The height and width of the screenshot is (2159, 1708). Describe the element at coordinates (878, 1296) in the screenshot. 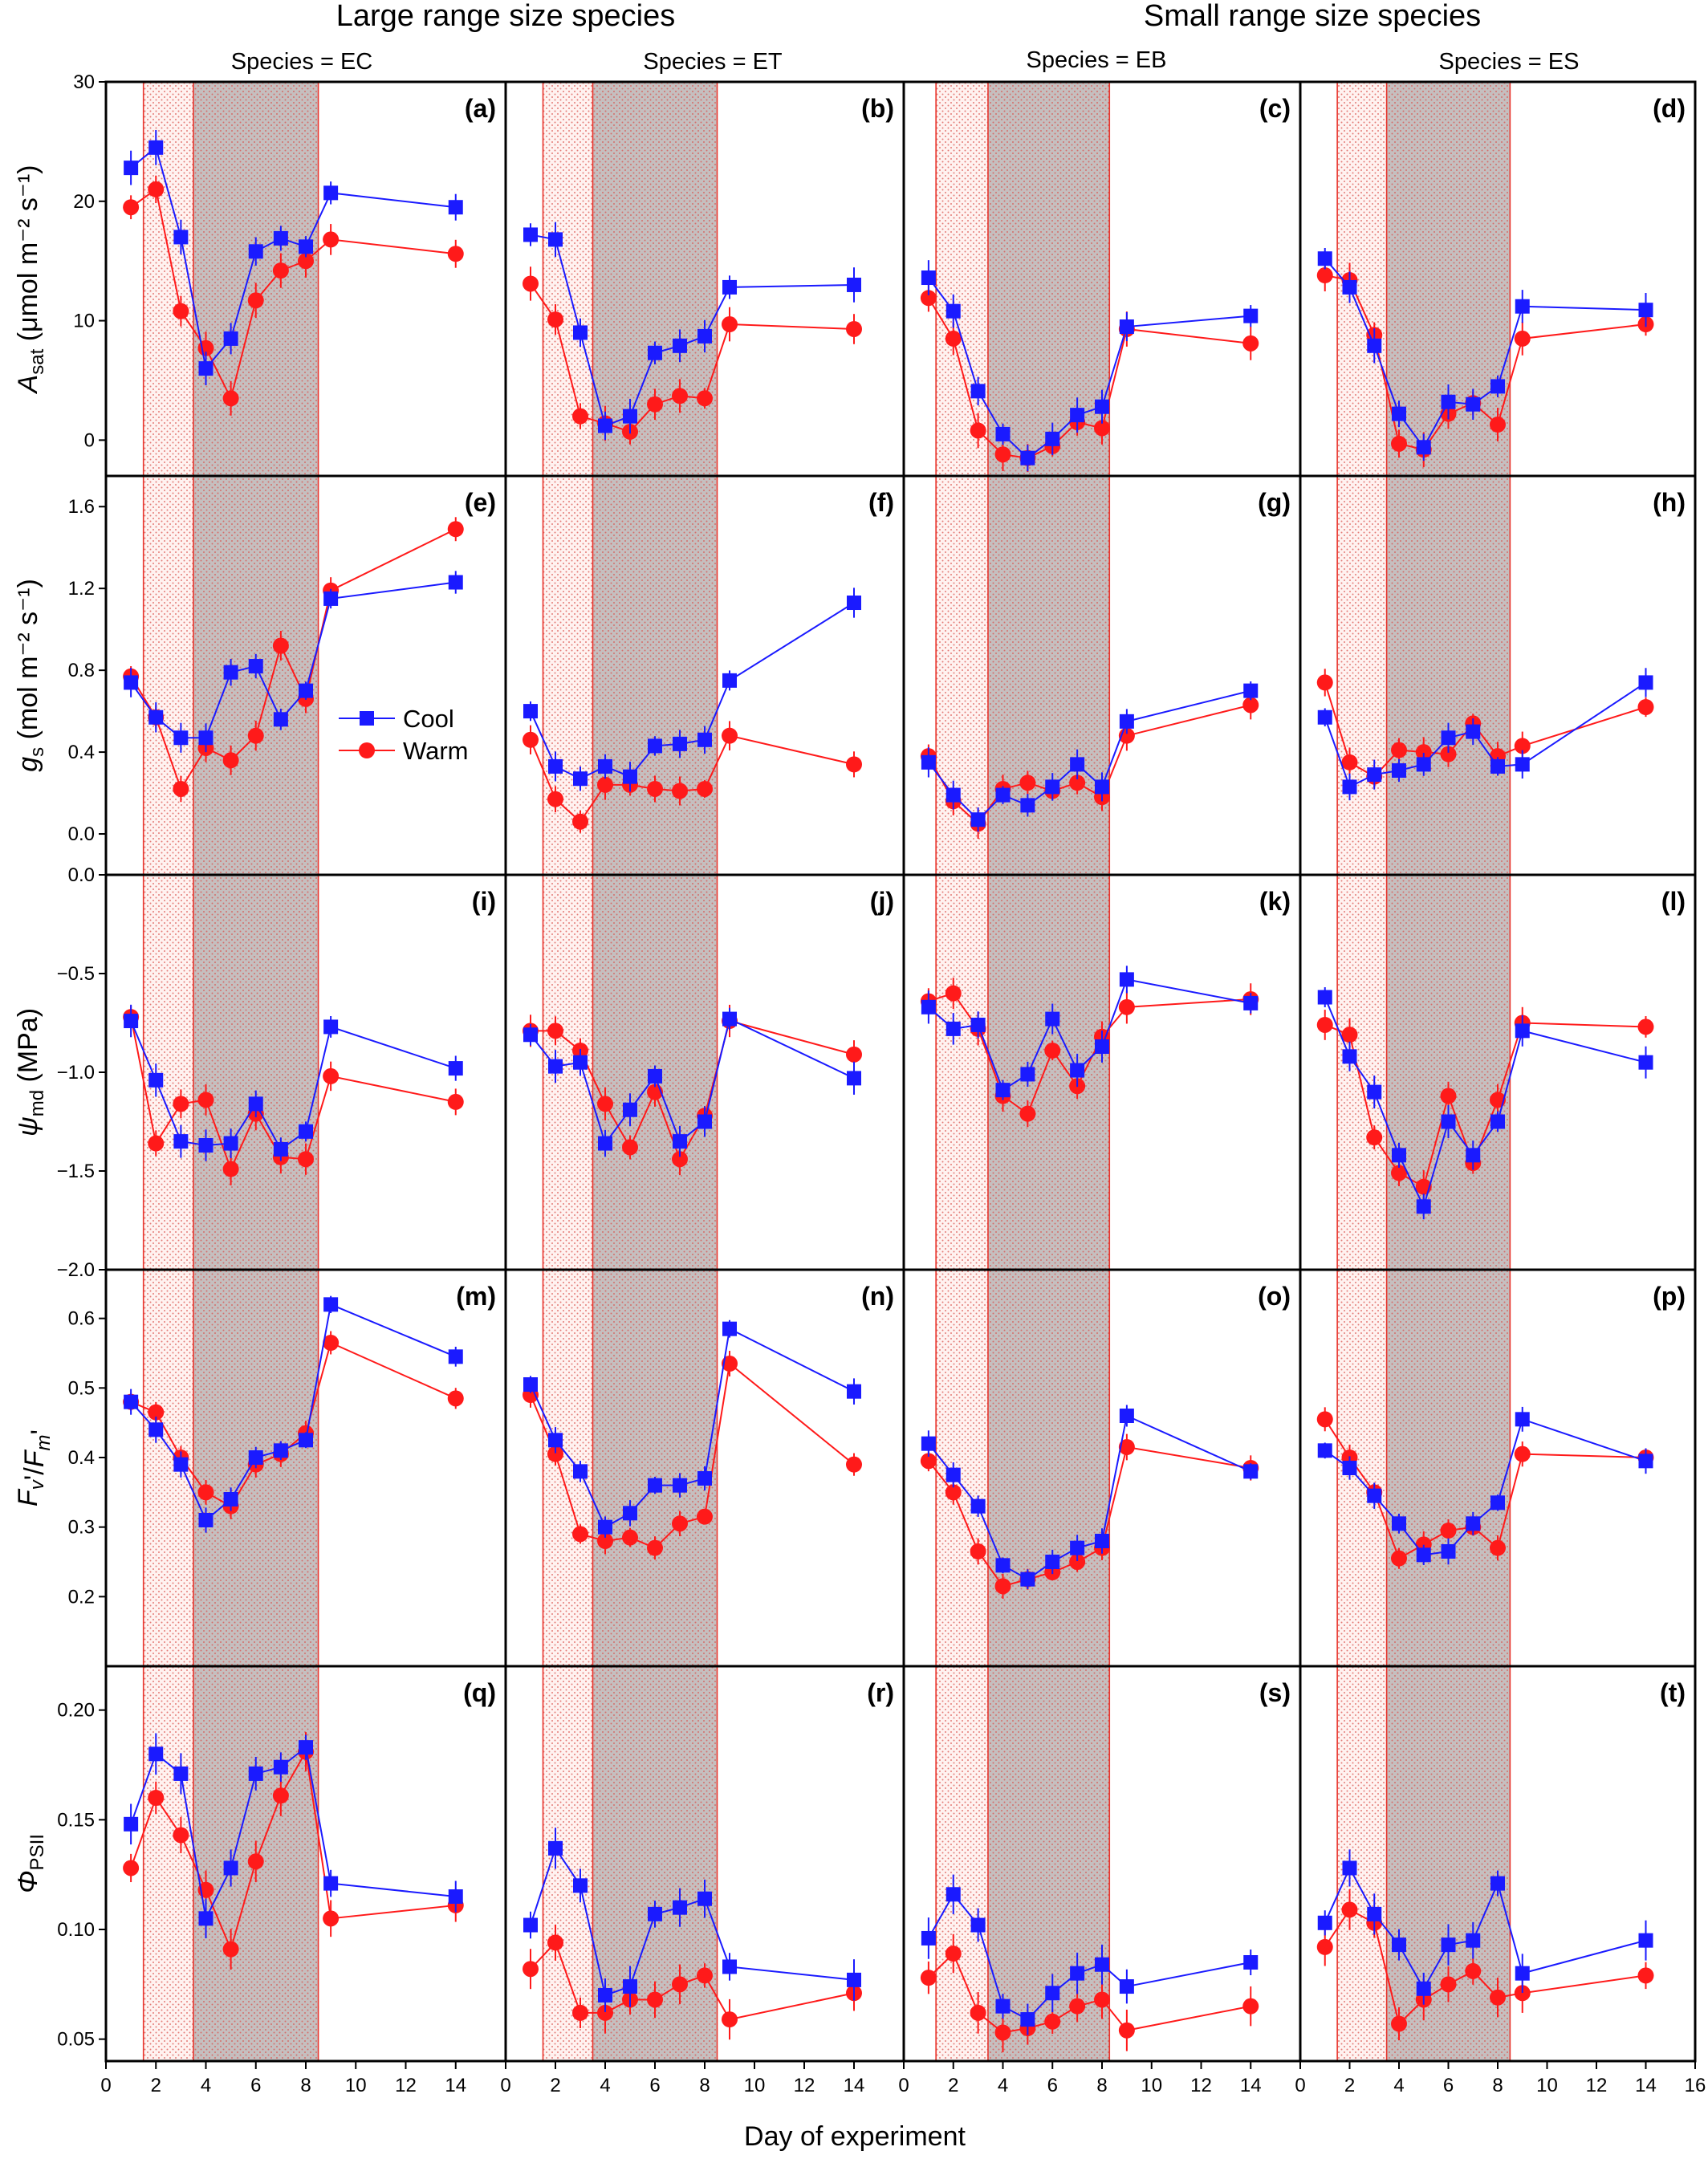

I see `panel-tag: (n)` at that location.